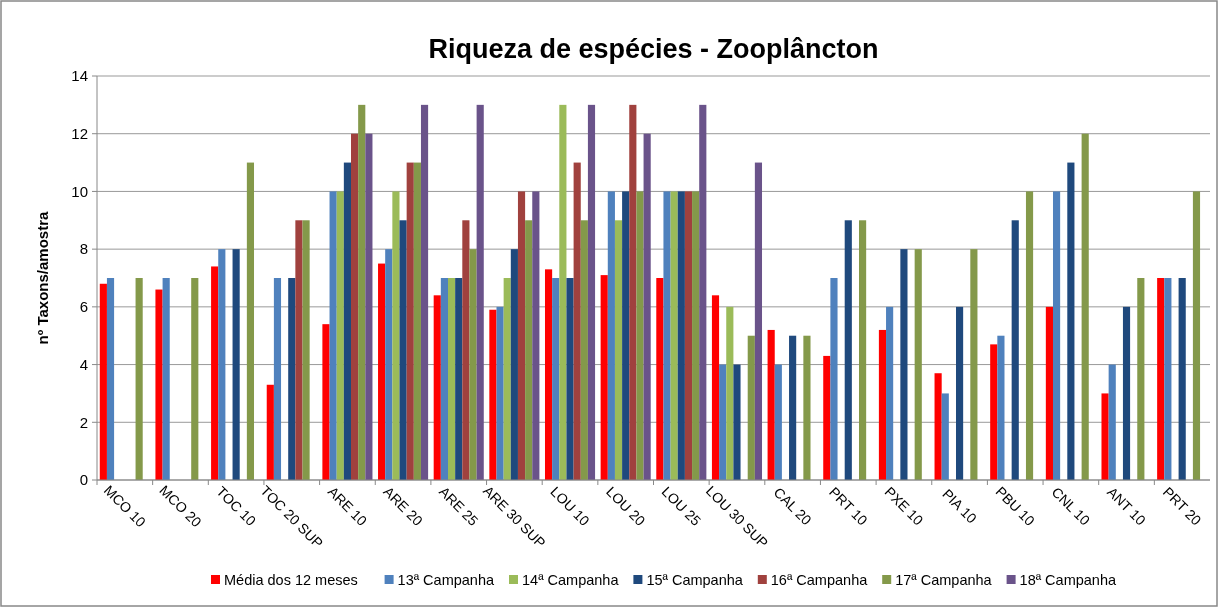  I want to click on y-tick-label: 8, so click(83, 249).